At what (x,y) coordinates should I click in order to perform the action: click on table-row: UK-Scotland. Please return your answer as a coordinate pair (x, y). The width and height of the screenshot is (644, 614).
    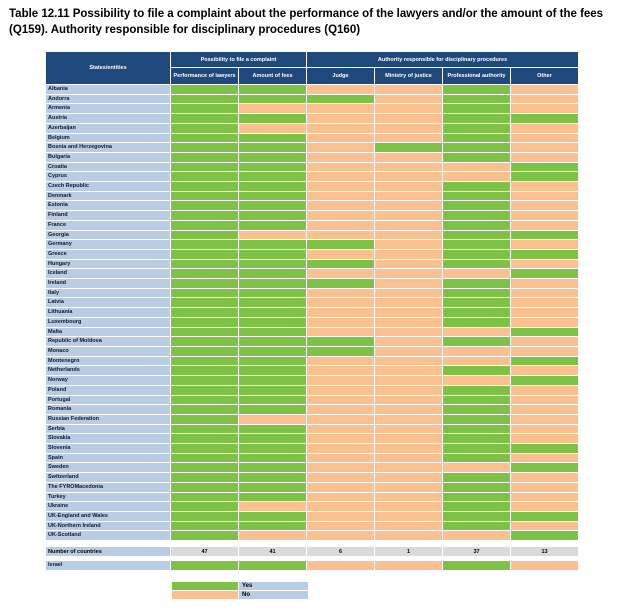
    Looking at the image, I should click on (312, 536).